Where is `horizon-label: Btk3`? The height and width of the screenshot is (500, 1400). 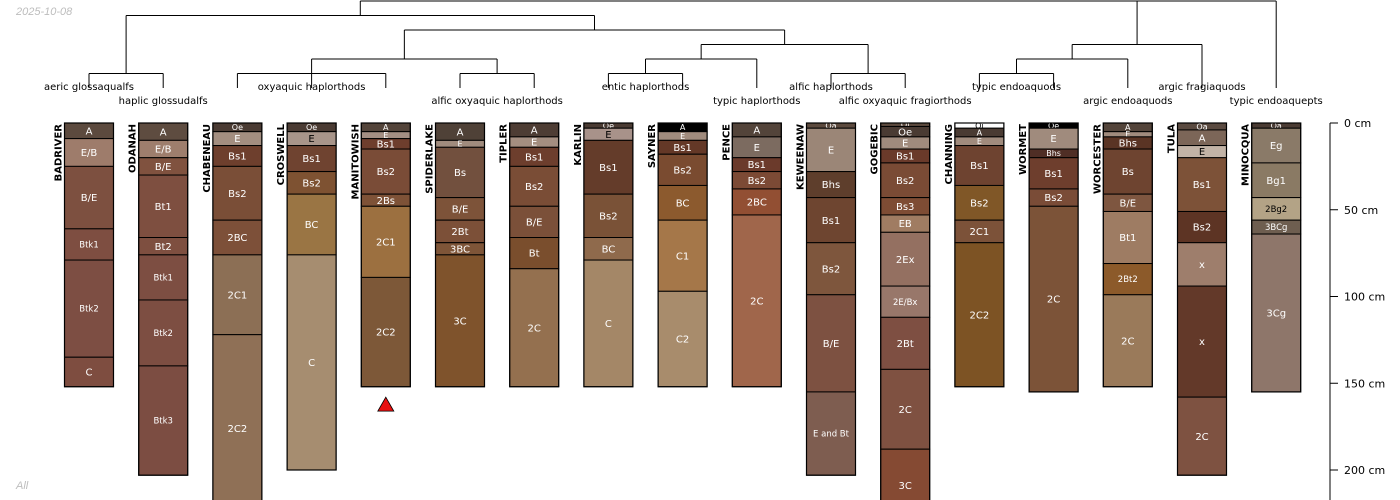 horizon-label: Btk3 is located at coordinates (163, 422).